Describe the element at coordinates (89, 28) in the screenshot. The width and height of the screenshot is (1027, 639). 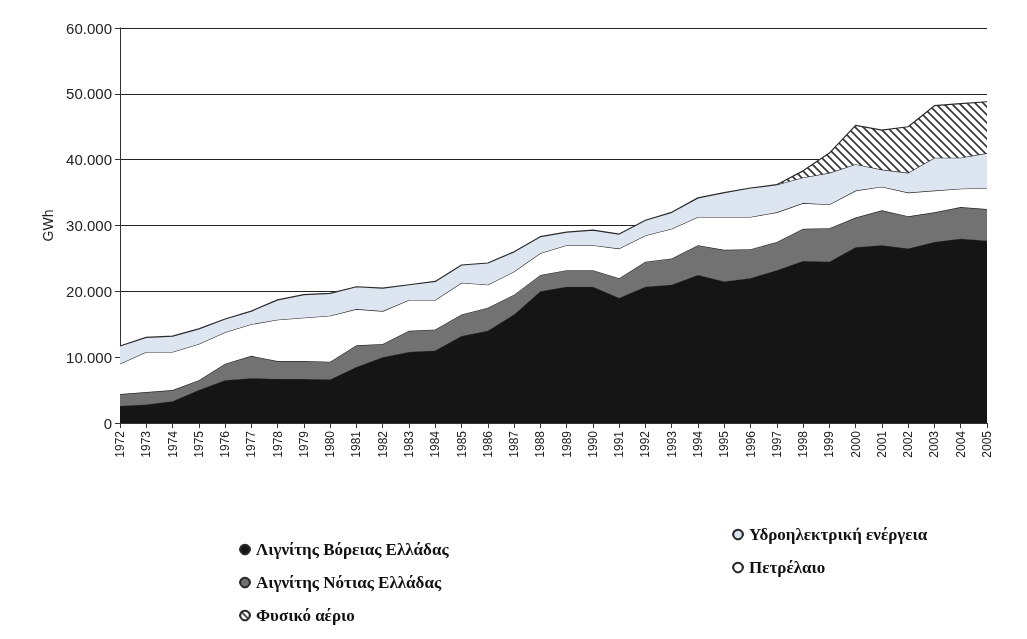
I see `y-tick-label: 60.000` at that location.